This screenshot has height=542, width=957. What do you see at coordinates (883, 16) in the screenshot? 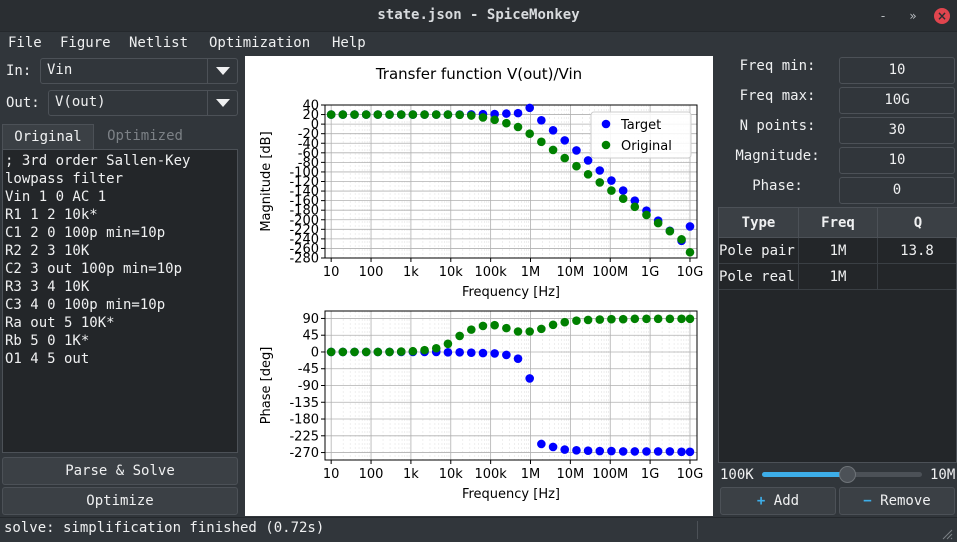
I see `minimize-button: -` at bounding box center [883, 16].